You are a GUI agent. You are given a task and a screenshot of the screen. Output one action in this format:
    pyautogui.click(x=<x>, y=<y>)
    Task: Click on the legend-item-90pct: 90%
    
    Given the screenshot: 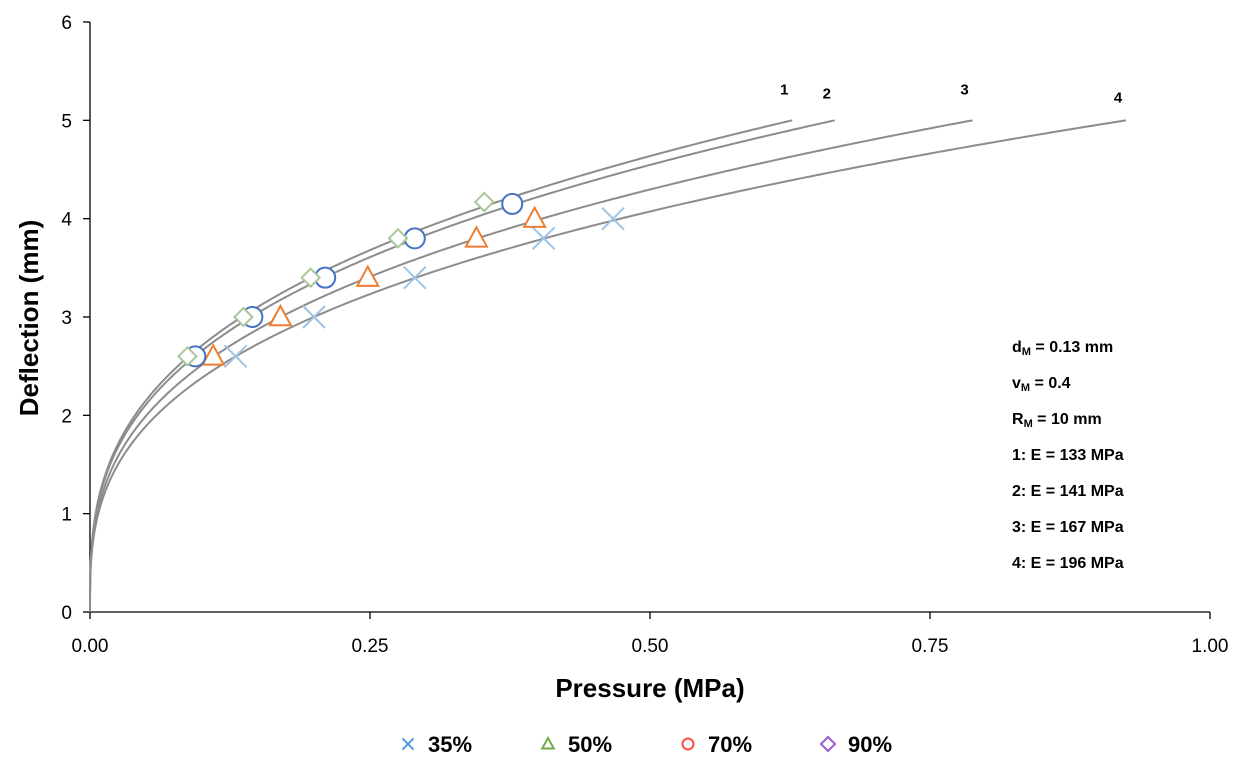 What is the action you would take?
    pyautogui.click(x=855, y=744)
    